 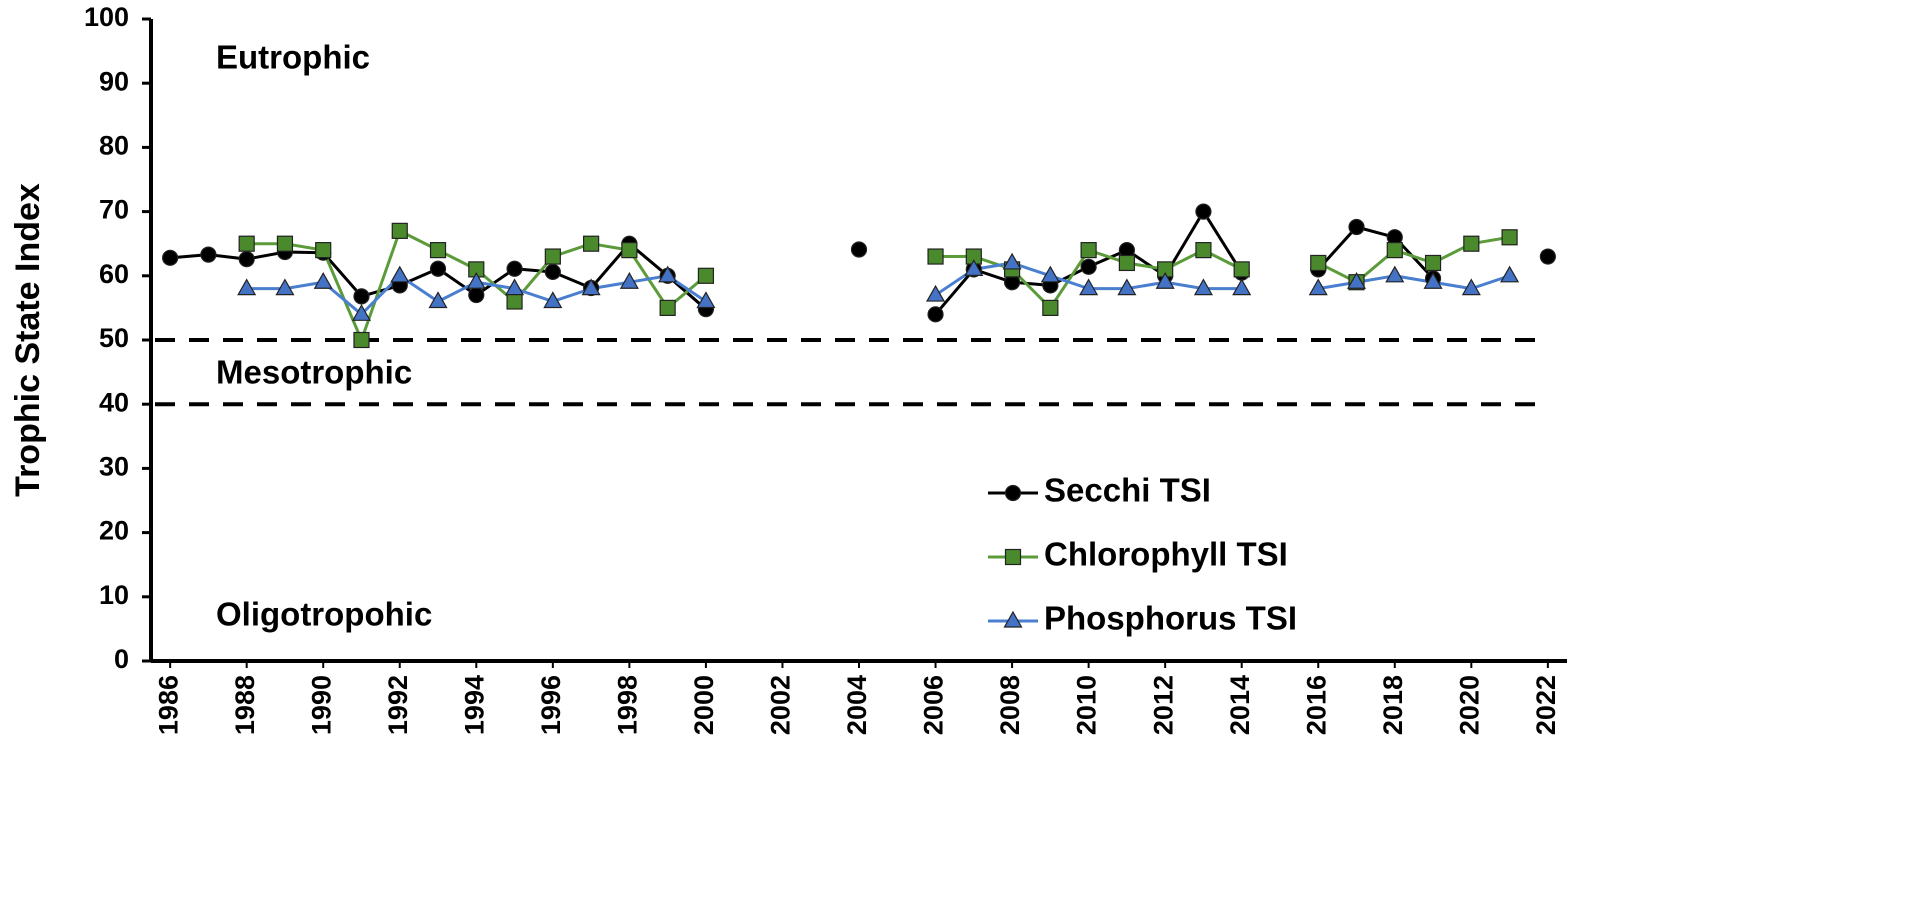 What do you see at coordinates (114, 595) in the screenshot?
I see `y-tick-label: 10` at bounding box center [114, 595].